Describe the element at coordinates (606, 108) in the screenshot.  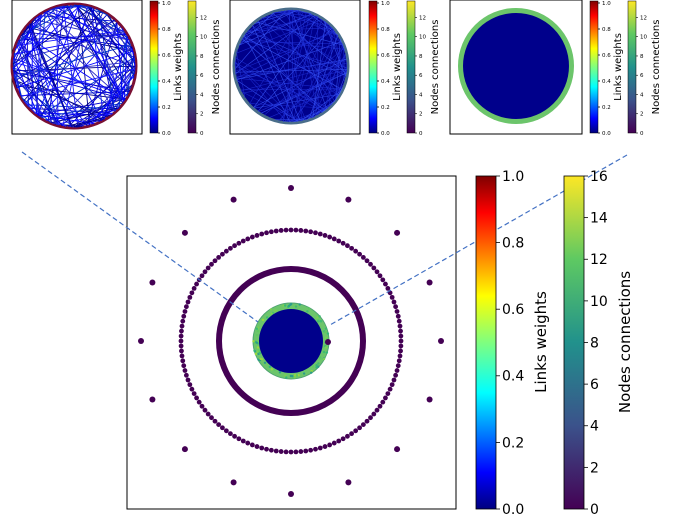
I see `inset-3-links-weights-tick-label: 0.2` at that location.